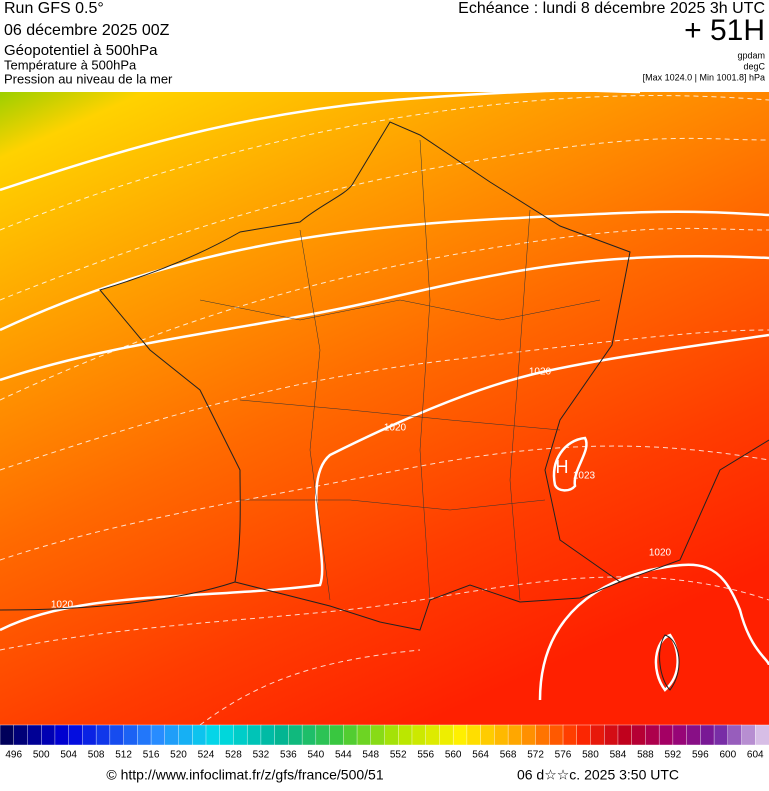 This screenshot has width=769, height=791. I want to click on colorbar-label: 528, so click(233, 755).